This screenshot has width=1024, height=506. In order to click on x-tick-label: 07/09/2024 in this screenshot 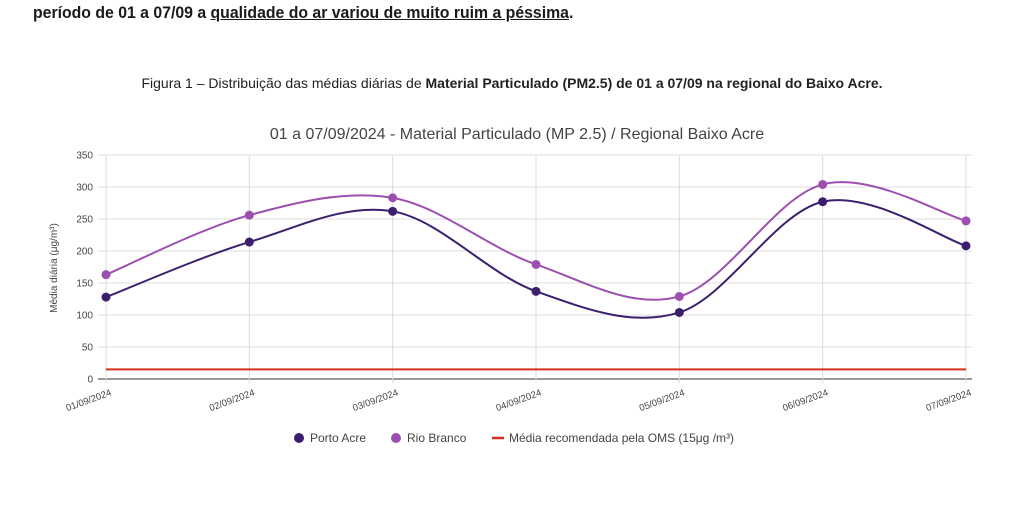, I will do `click(949, 400)`.